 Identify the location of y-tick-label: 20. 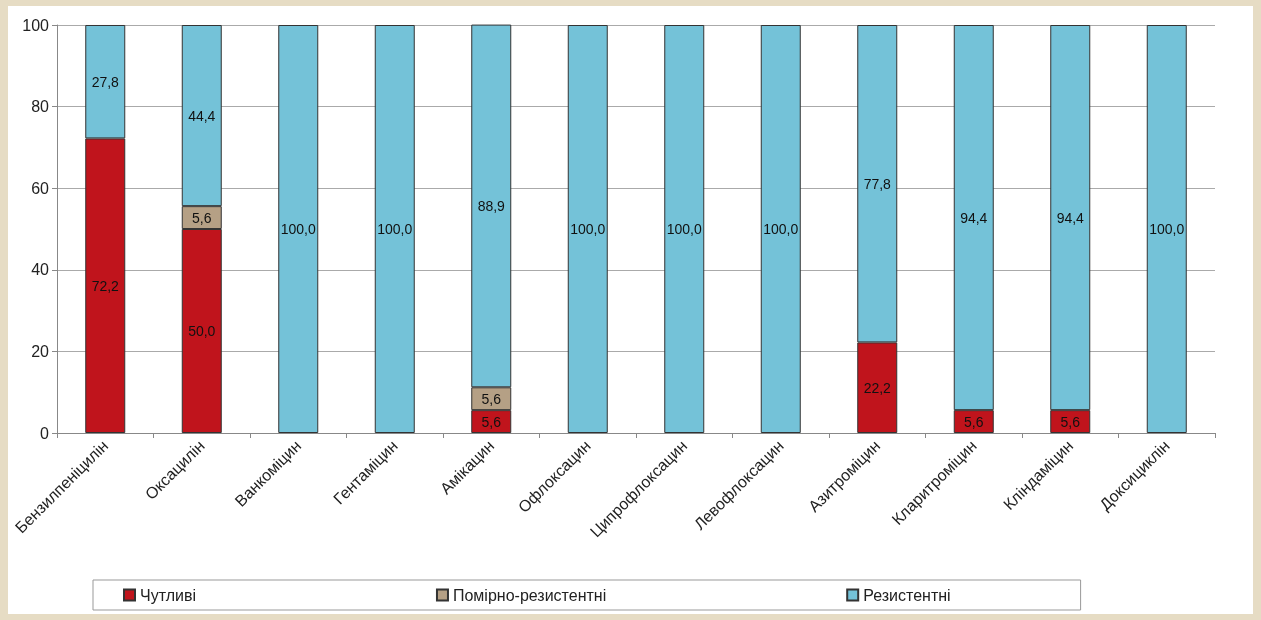
(40, 351).